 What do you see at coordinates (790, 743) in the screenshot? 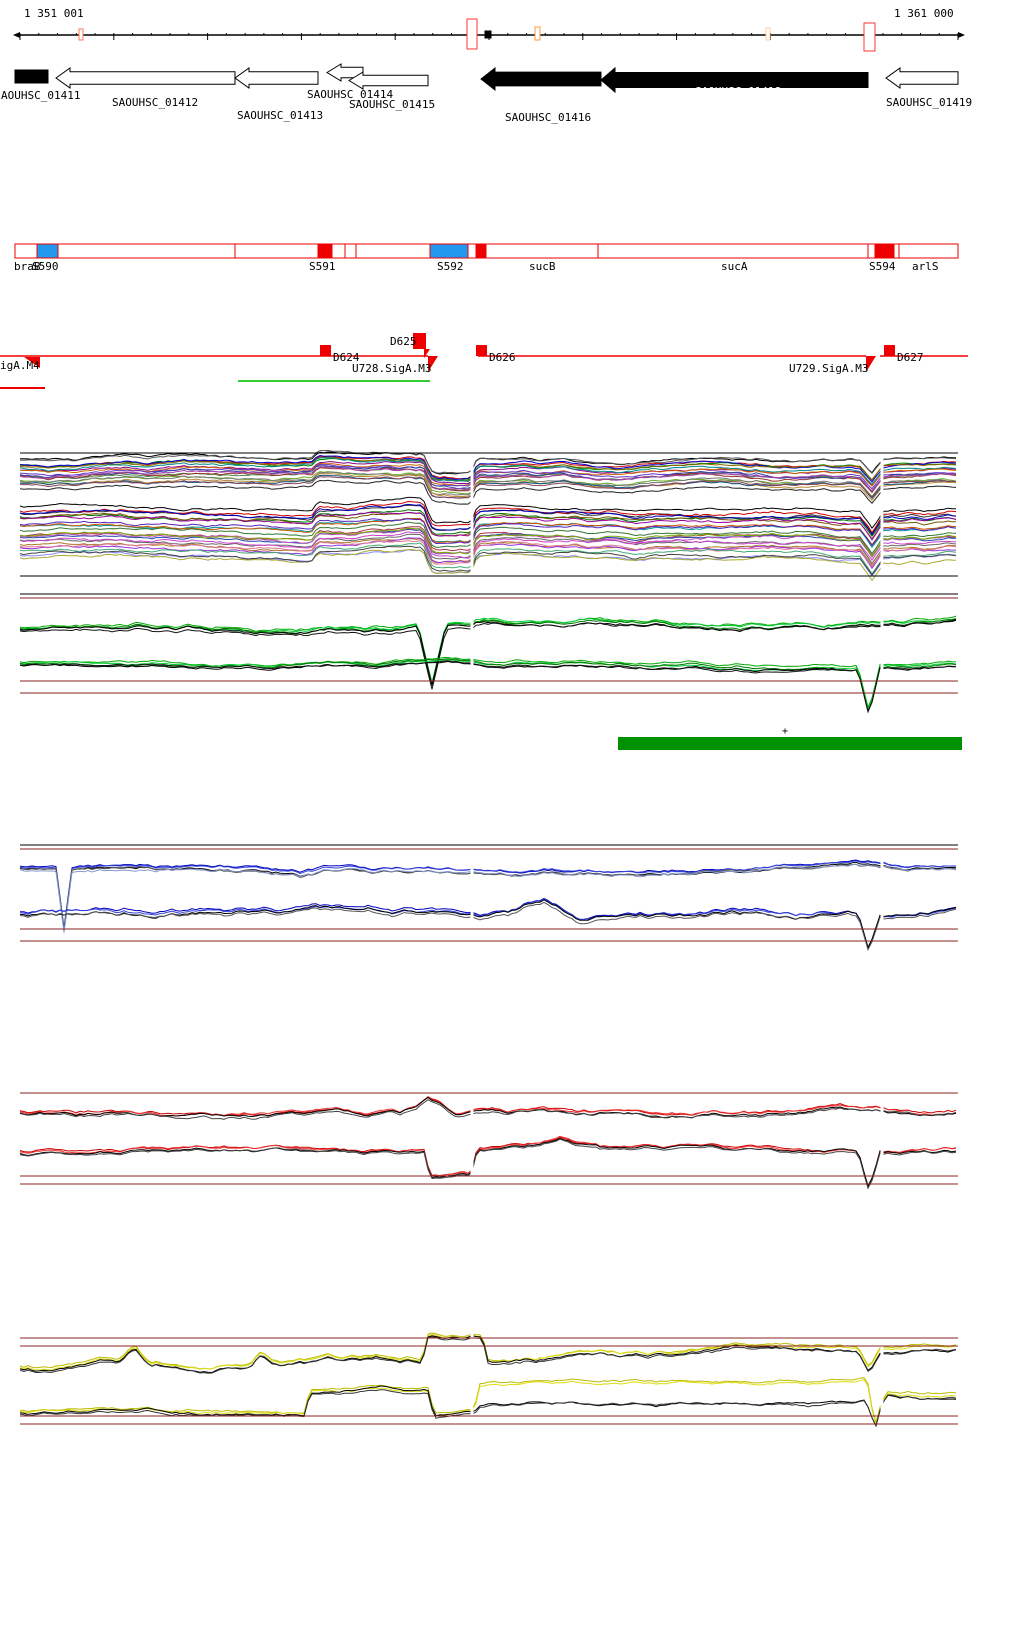
I see `feature-bar-green` at bounding box center [790, 743].